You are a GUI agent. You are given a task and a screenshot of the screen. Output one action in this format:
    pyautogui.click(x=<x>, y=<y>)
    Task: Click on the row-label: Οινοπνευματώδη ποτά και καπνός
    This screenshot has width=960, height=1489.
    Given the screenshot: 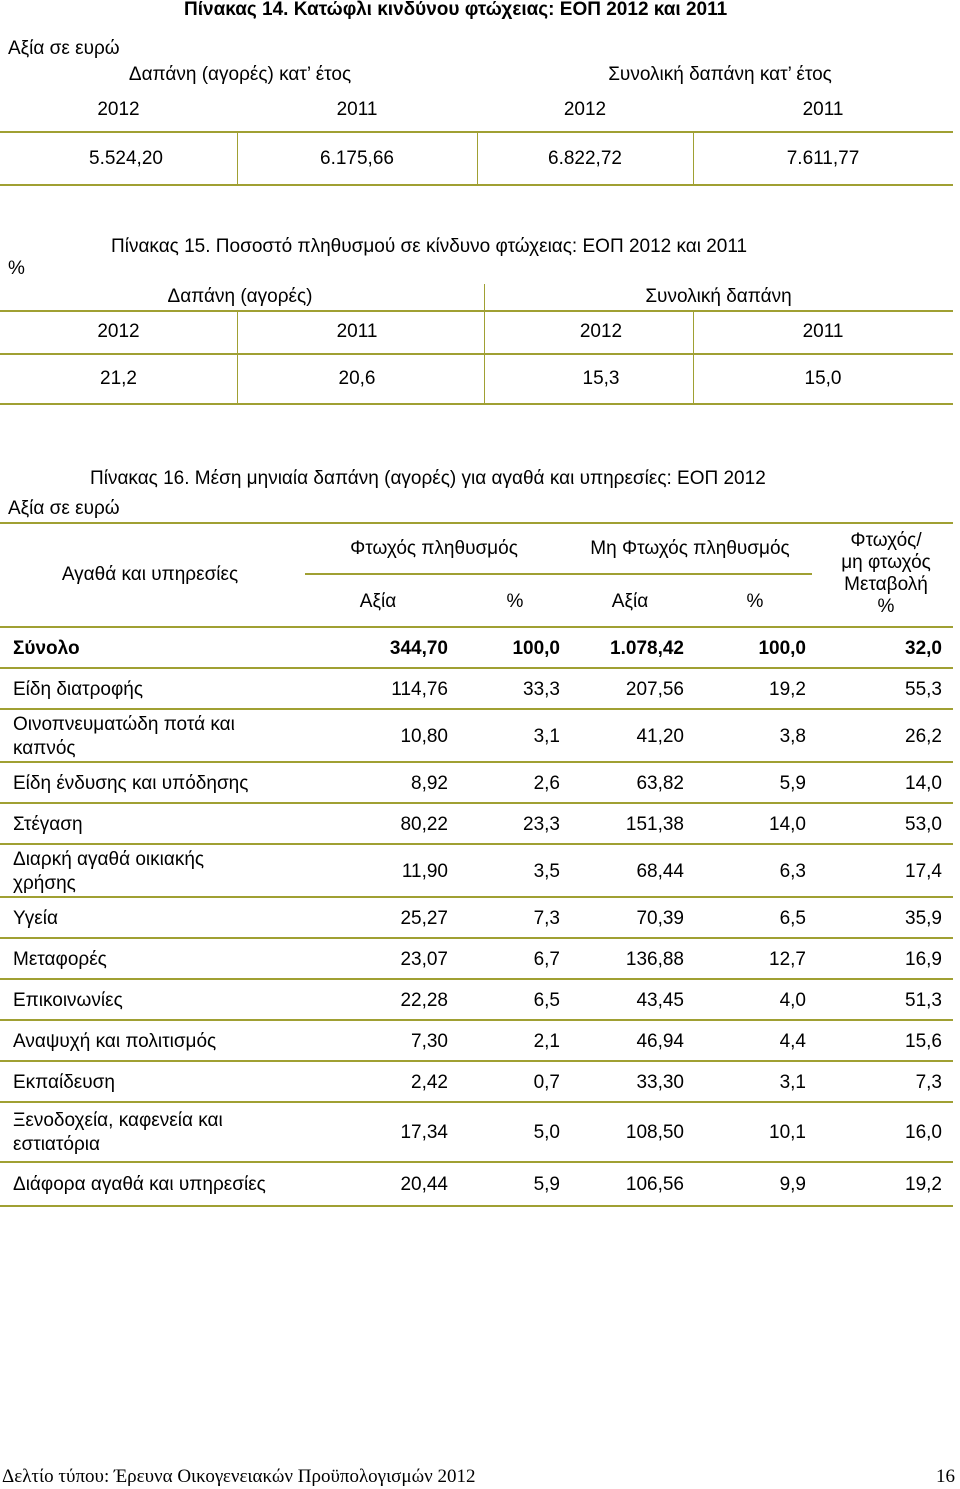 What is the action you would take?
    pyautogui.click(x=124, y=737)
    